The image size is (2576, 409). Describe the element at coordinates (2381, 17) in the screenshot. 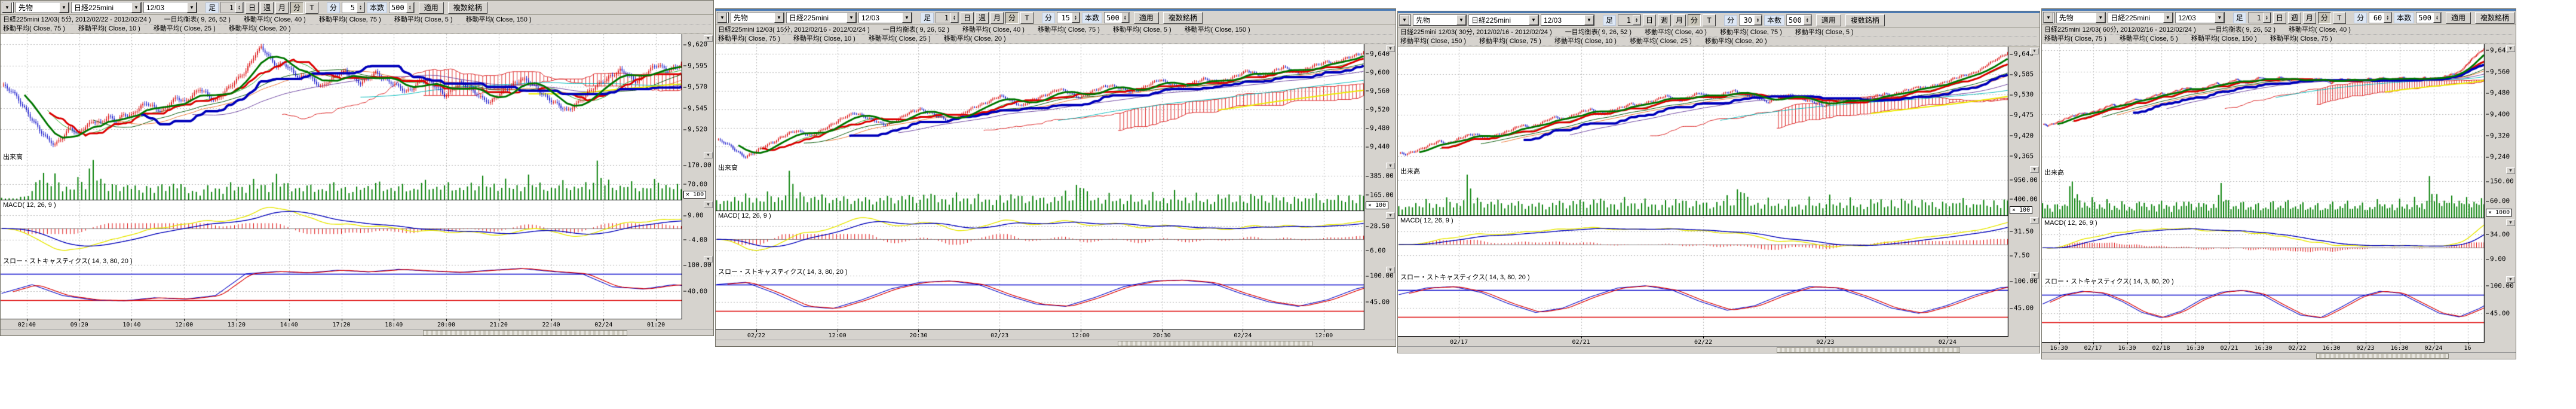

I see `minutes-spinner: 60 ▲ ▼` at that location.